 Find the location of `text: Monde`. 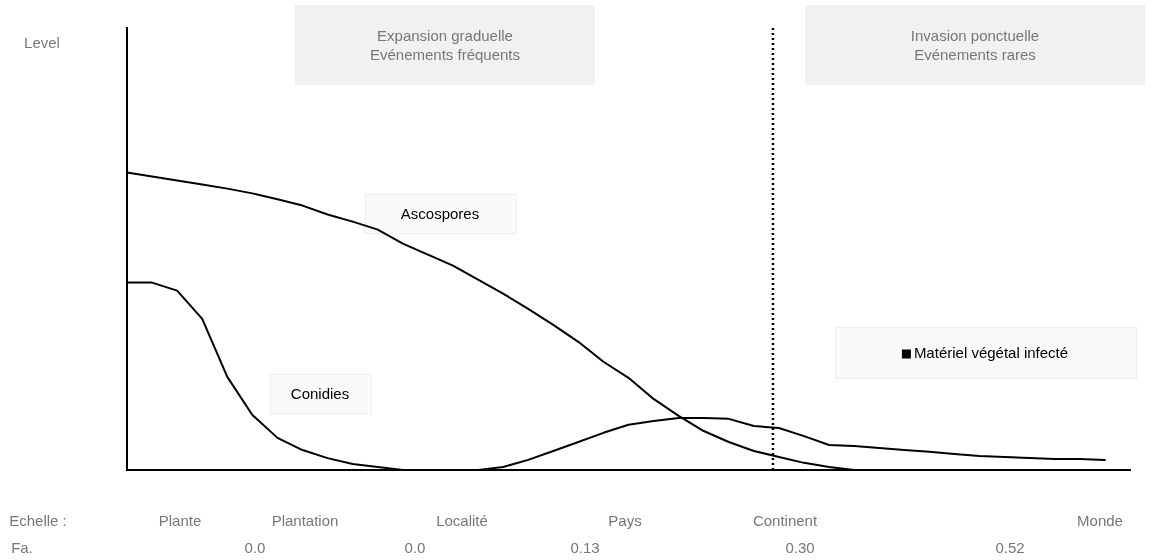

text: Monde is located at coordinates (1100, 520).